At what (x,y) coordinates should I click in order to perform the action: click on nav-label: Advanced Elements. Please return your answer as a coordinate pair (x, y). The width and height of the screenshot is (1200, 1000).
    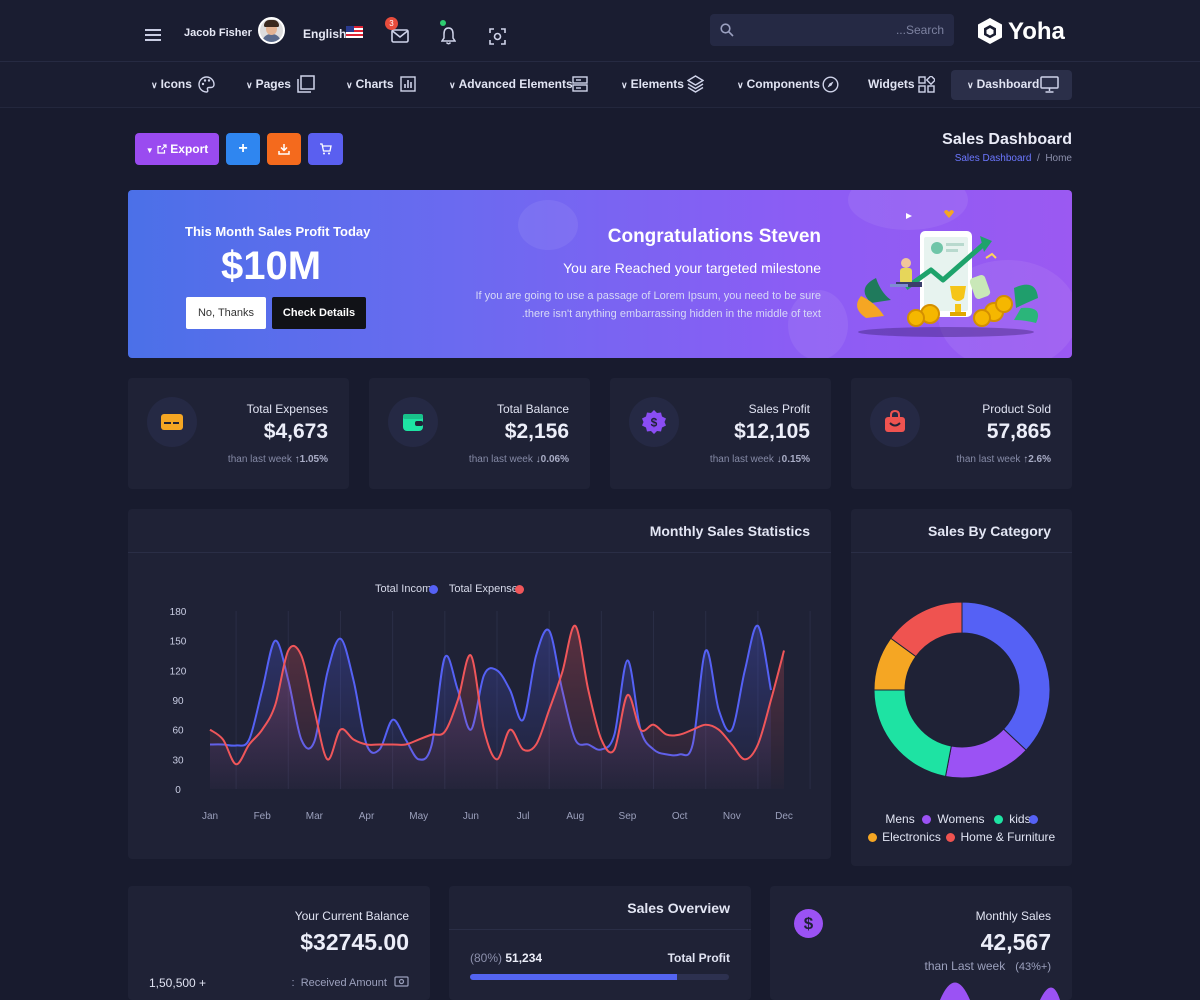
    Looking at the image, I should click on (515, 84).